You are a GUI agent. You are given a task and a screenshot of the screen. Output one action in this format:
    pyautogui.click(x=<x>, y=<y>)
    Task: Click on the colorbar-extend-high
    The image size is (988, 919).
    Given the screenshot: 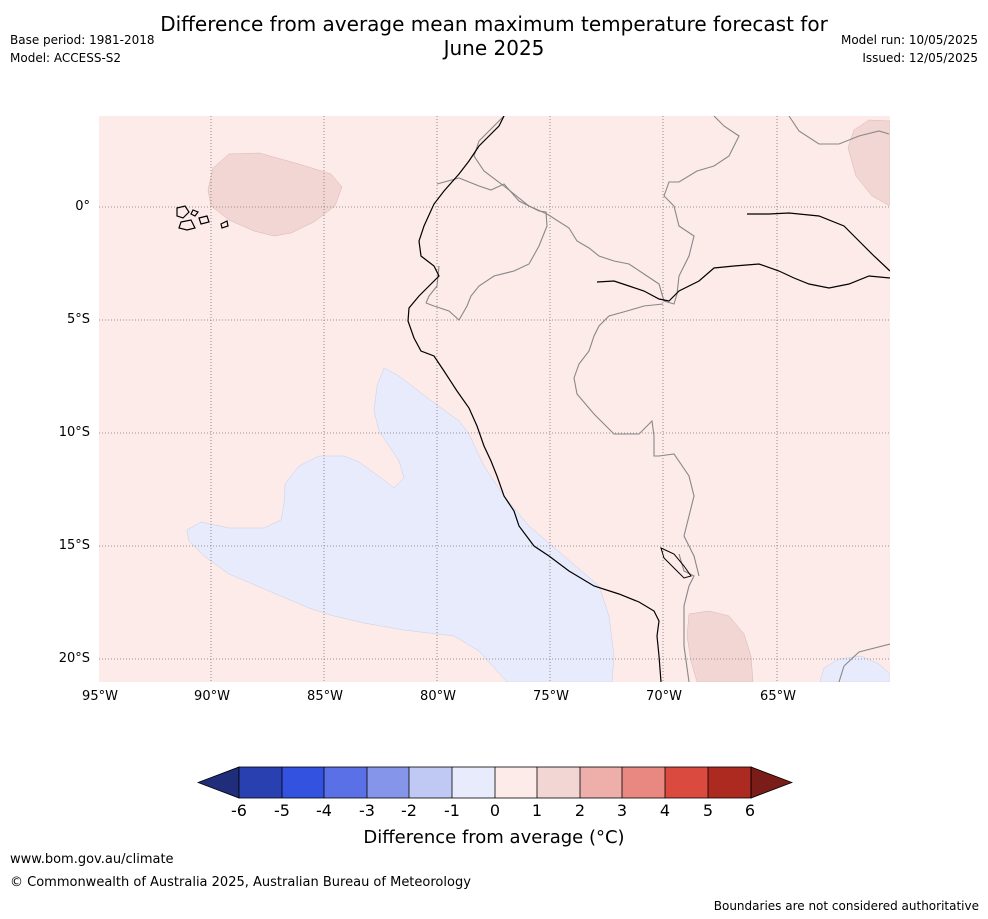 What is the action you would take?
    pyautogui.click(x=771, y=782)
    